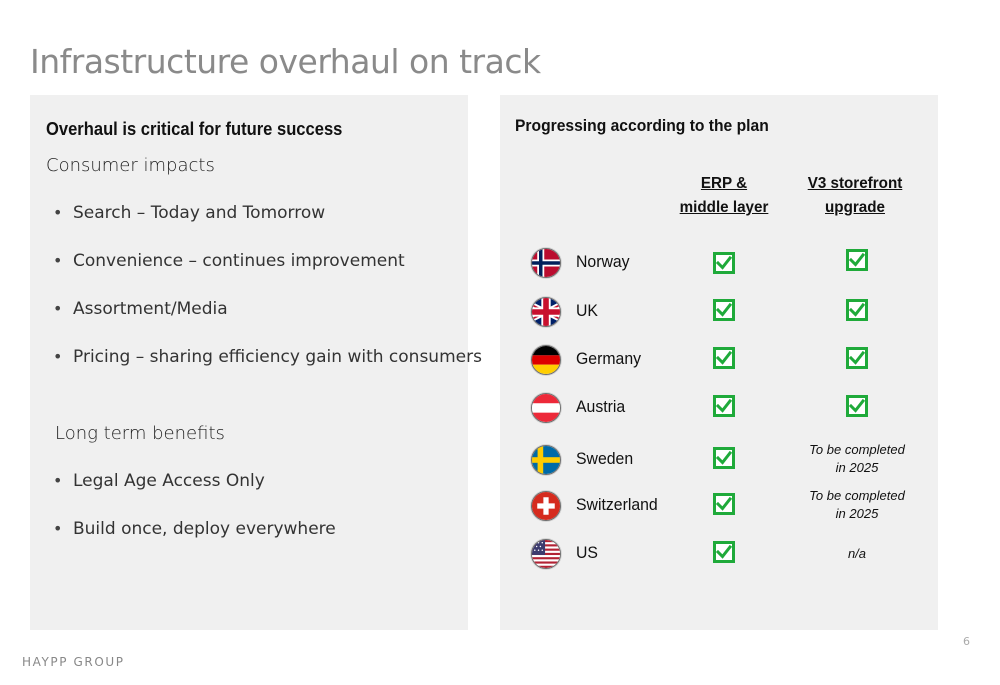 This screenshot has width=1000, height=685. Describe the element at coordinates (194, 129) in the screenshot. I see `left-panel-heading: Overhaul is critical for future success` at that location.